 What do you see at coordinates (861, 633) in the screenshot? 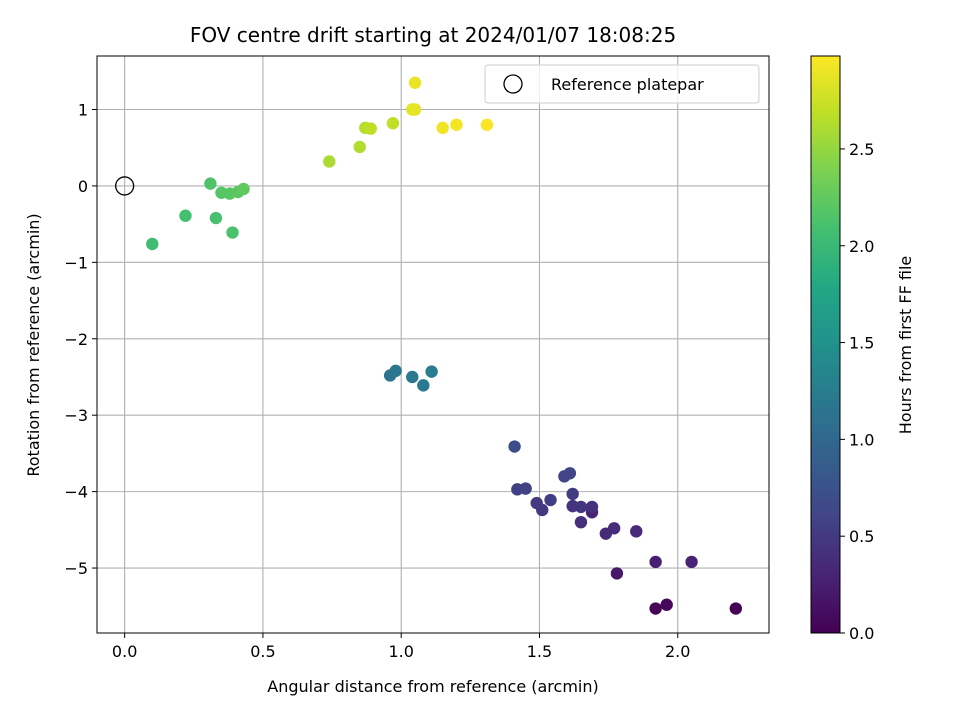
I see `colorbar-tick-label: 0.0` at bounding box center [861, 633].